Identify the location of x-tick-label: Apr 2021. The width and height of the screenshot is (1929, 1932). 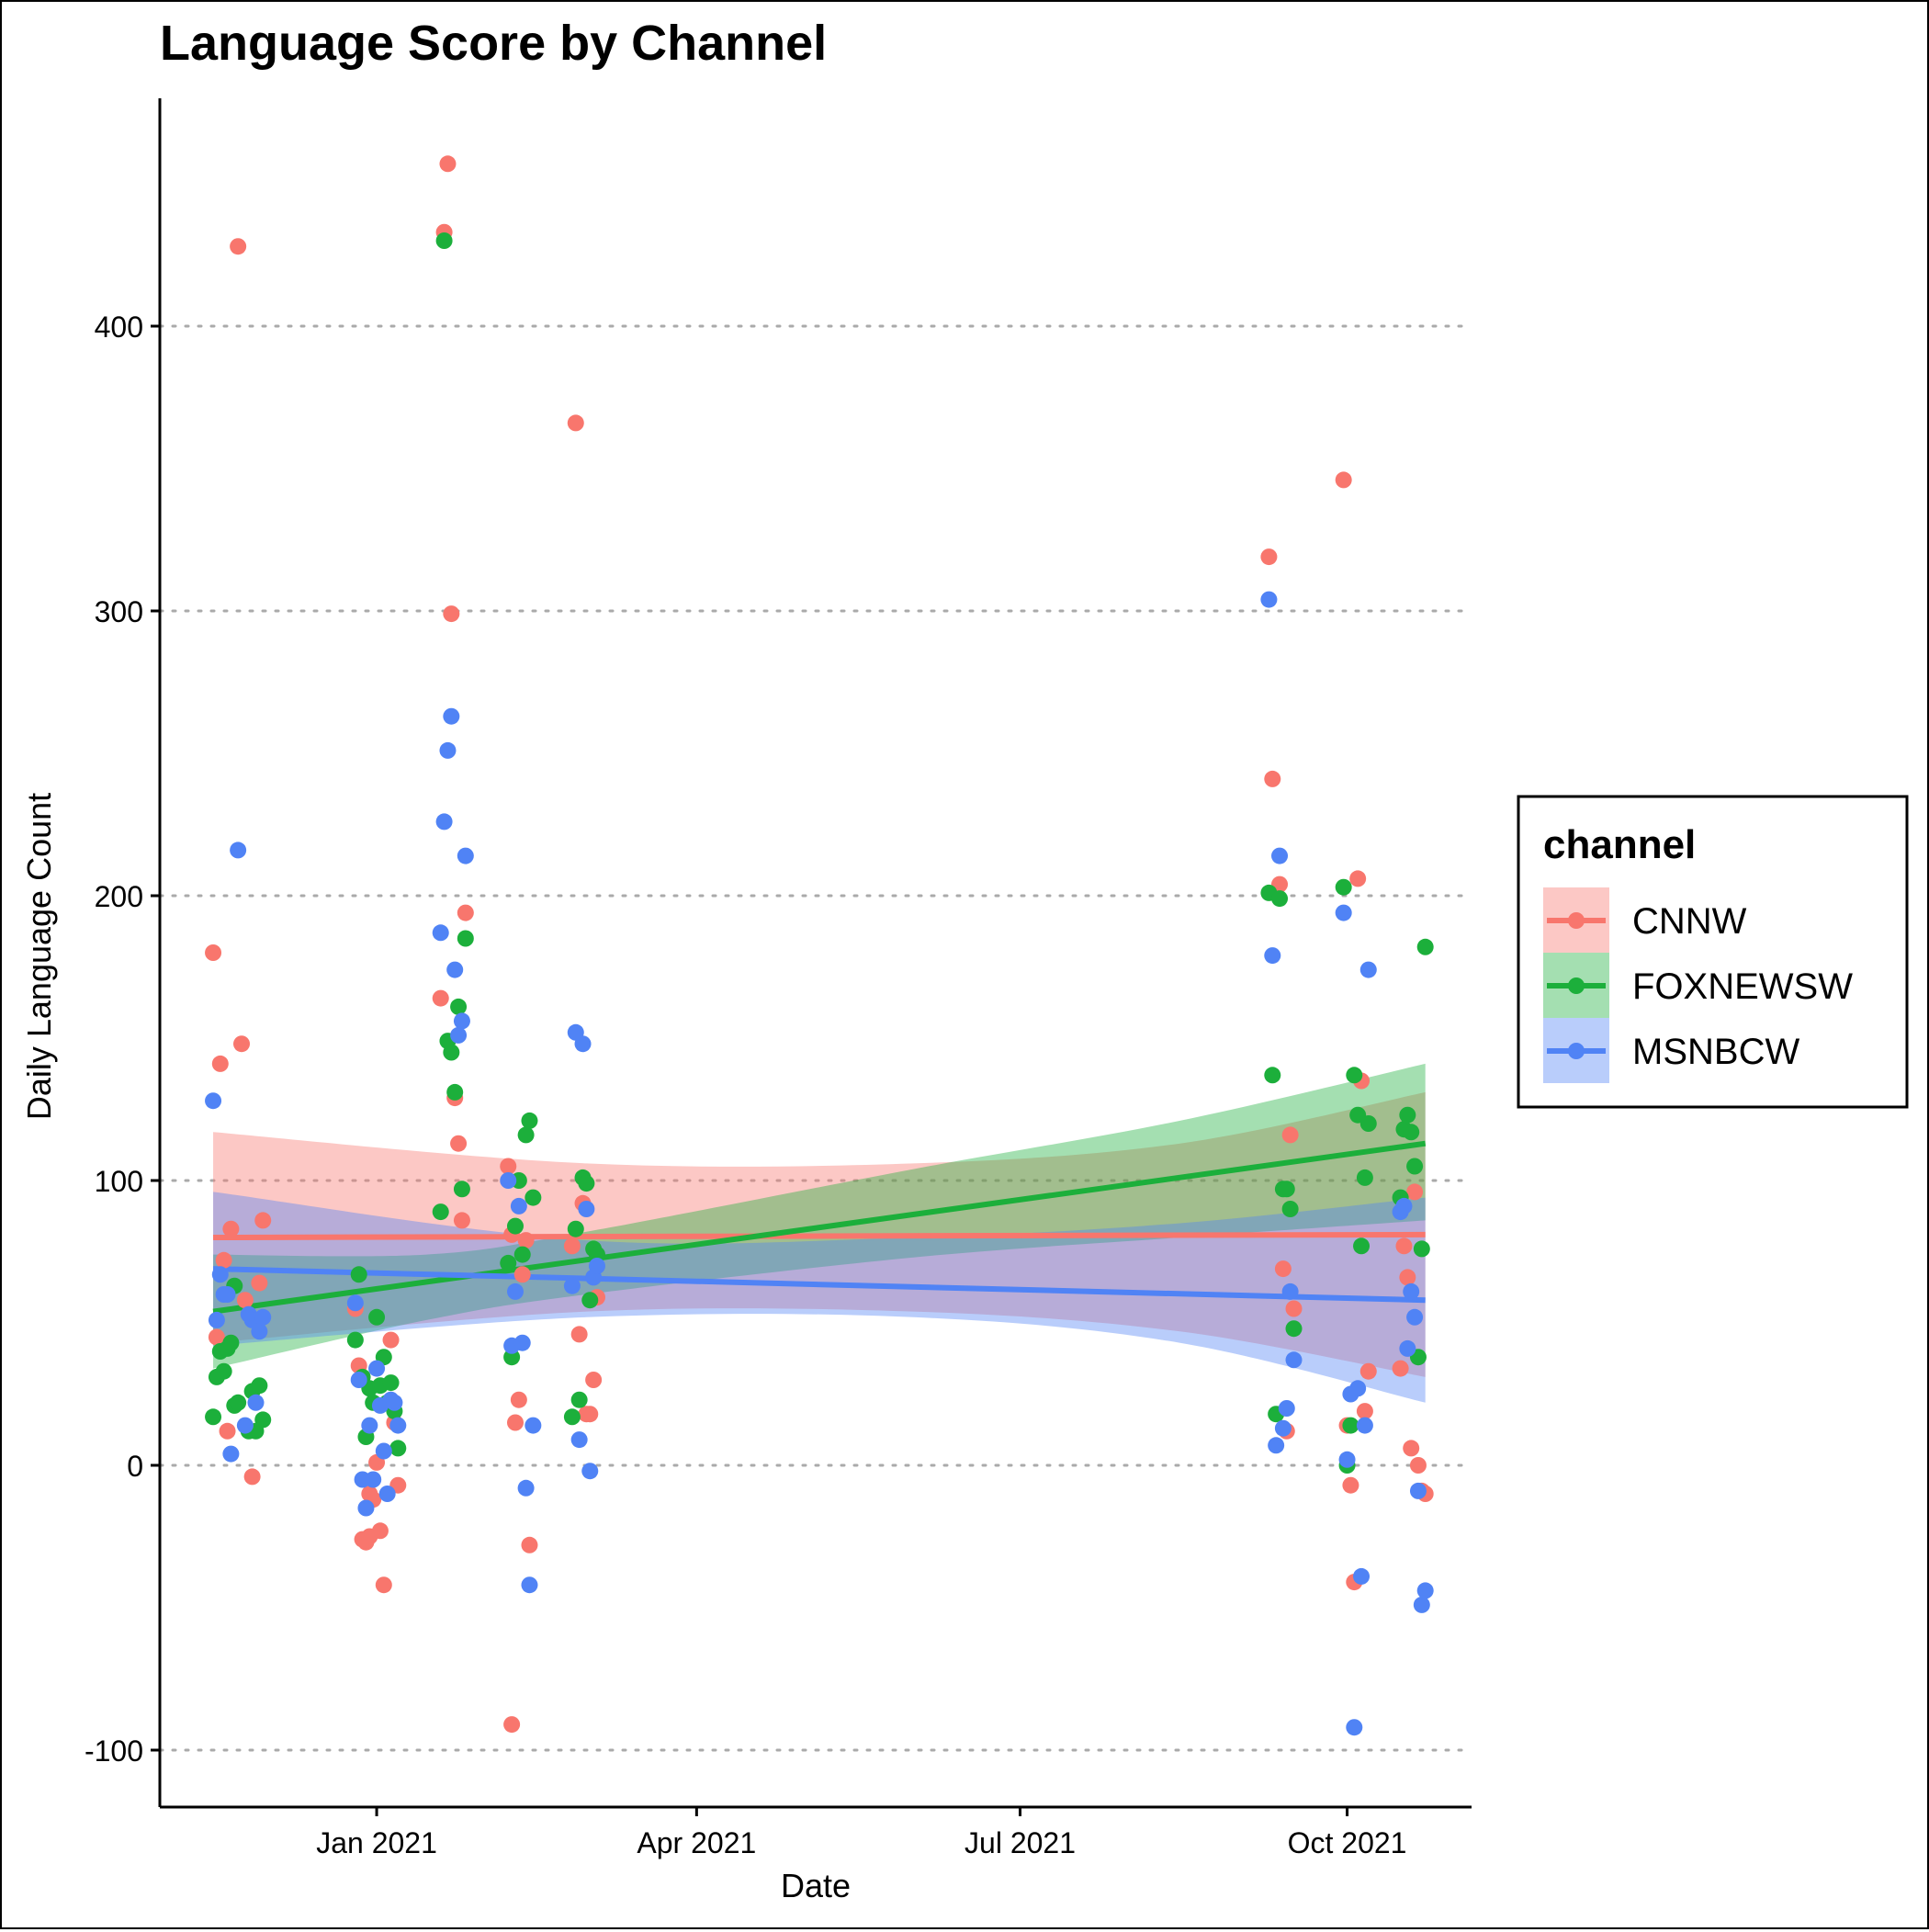
(696, 1842).